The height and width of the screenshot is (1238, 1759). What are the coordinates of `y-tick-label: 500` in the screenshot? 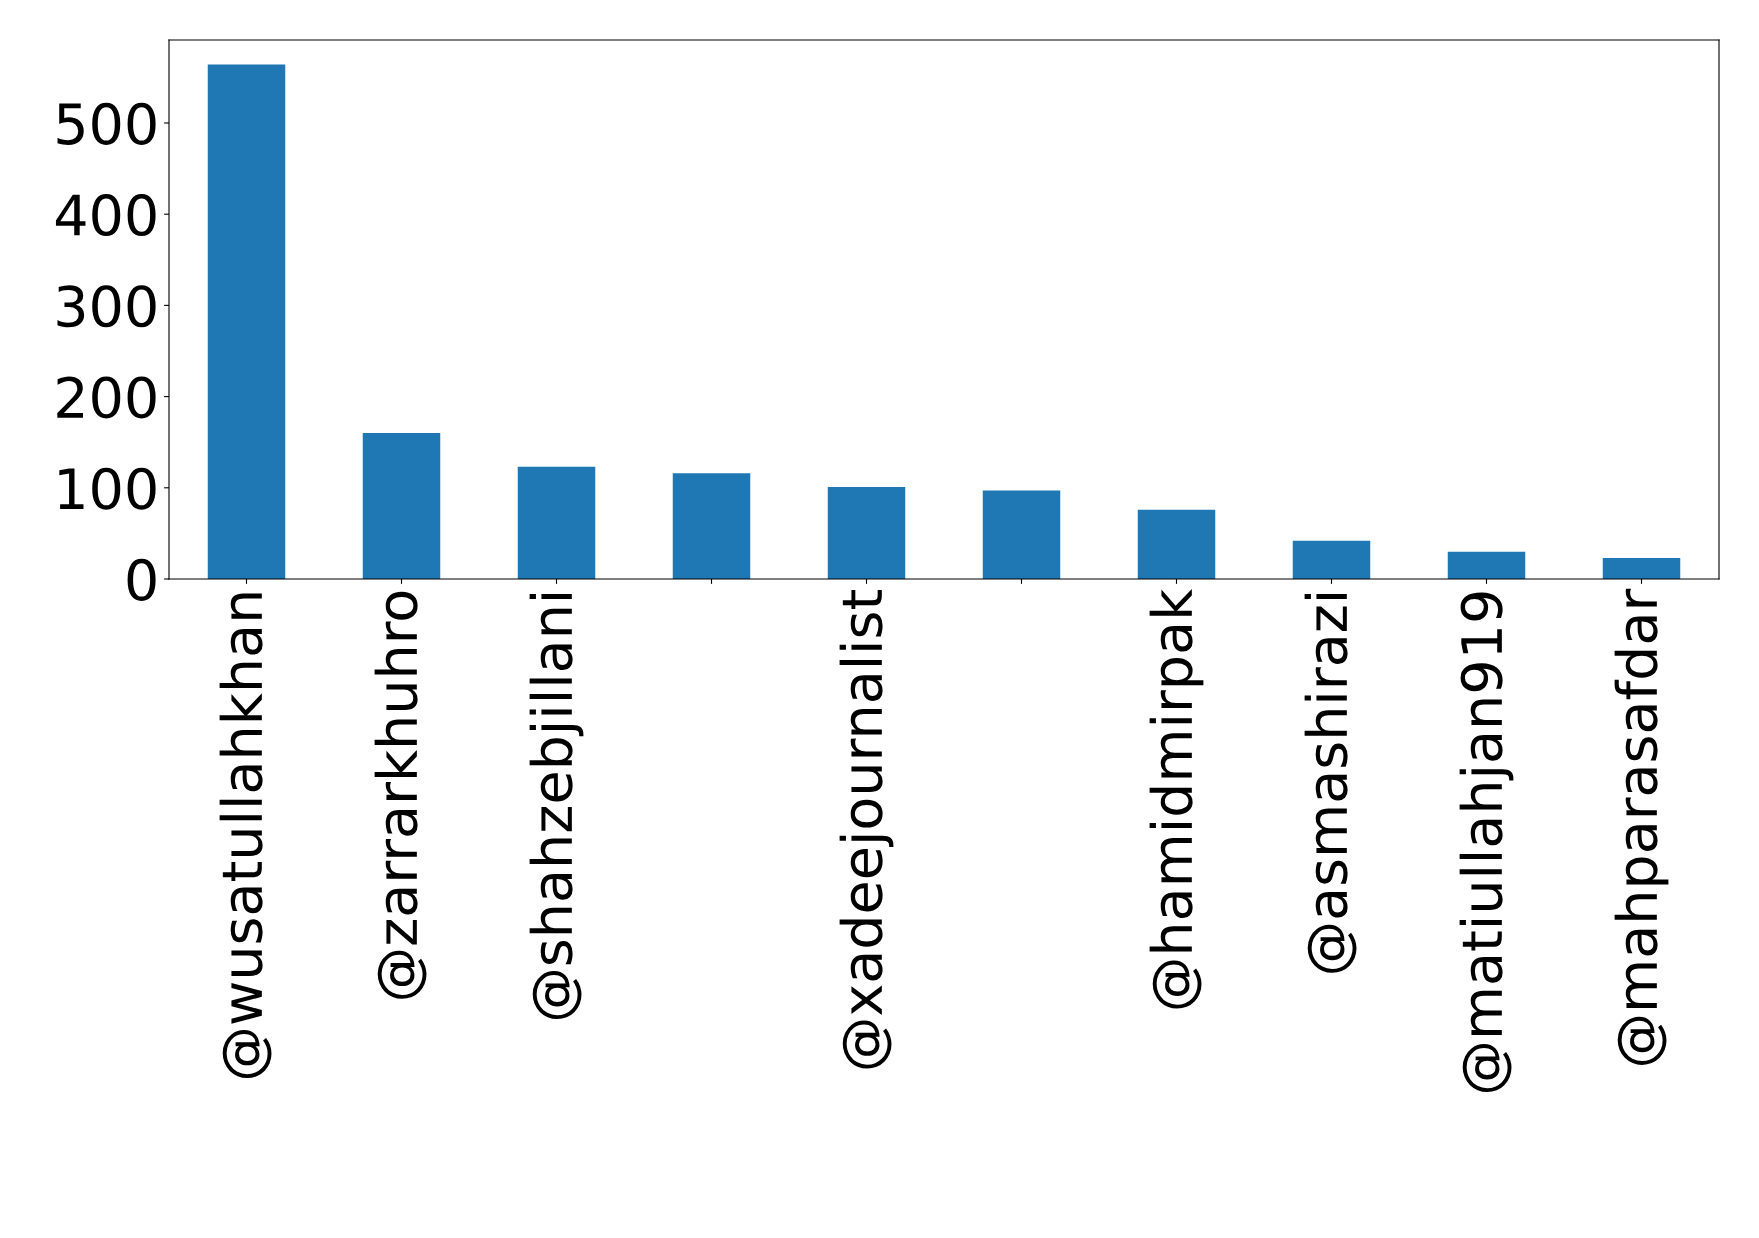 It's located at (106, 123).